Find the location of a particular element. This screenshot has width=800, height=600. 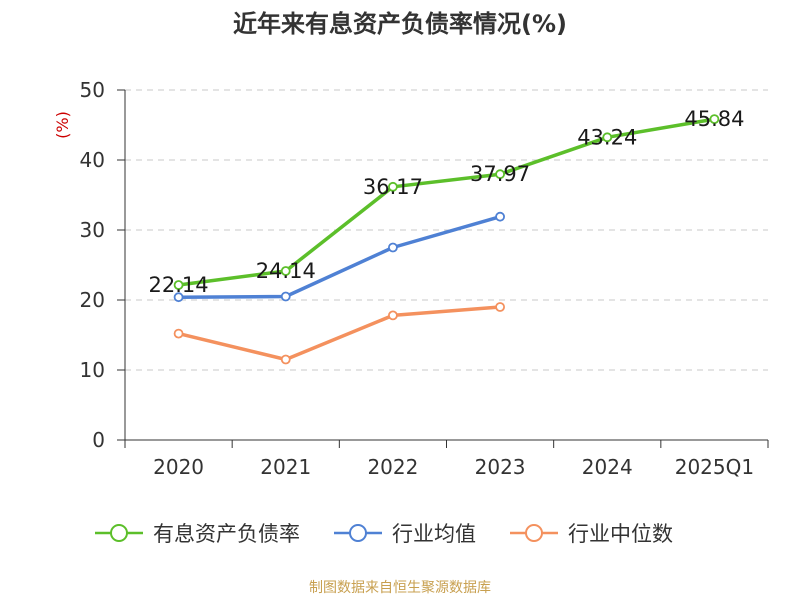

x-tick-label: 2023 is located at coordinates (500, 467).